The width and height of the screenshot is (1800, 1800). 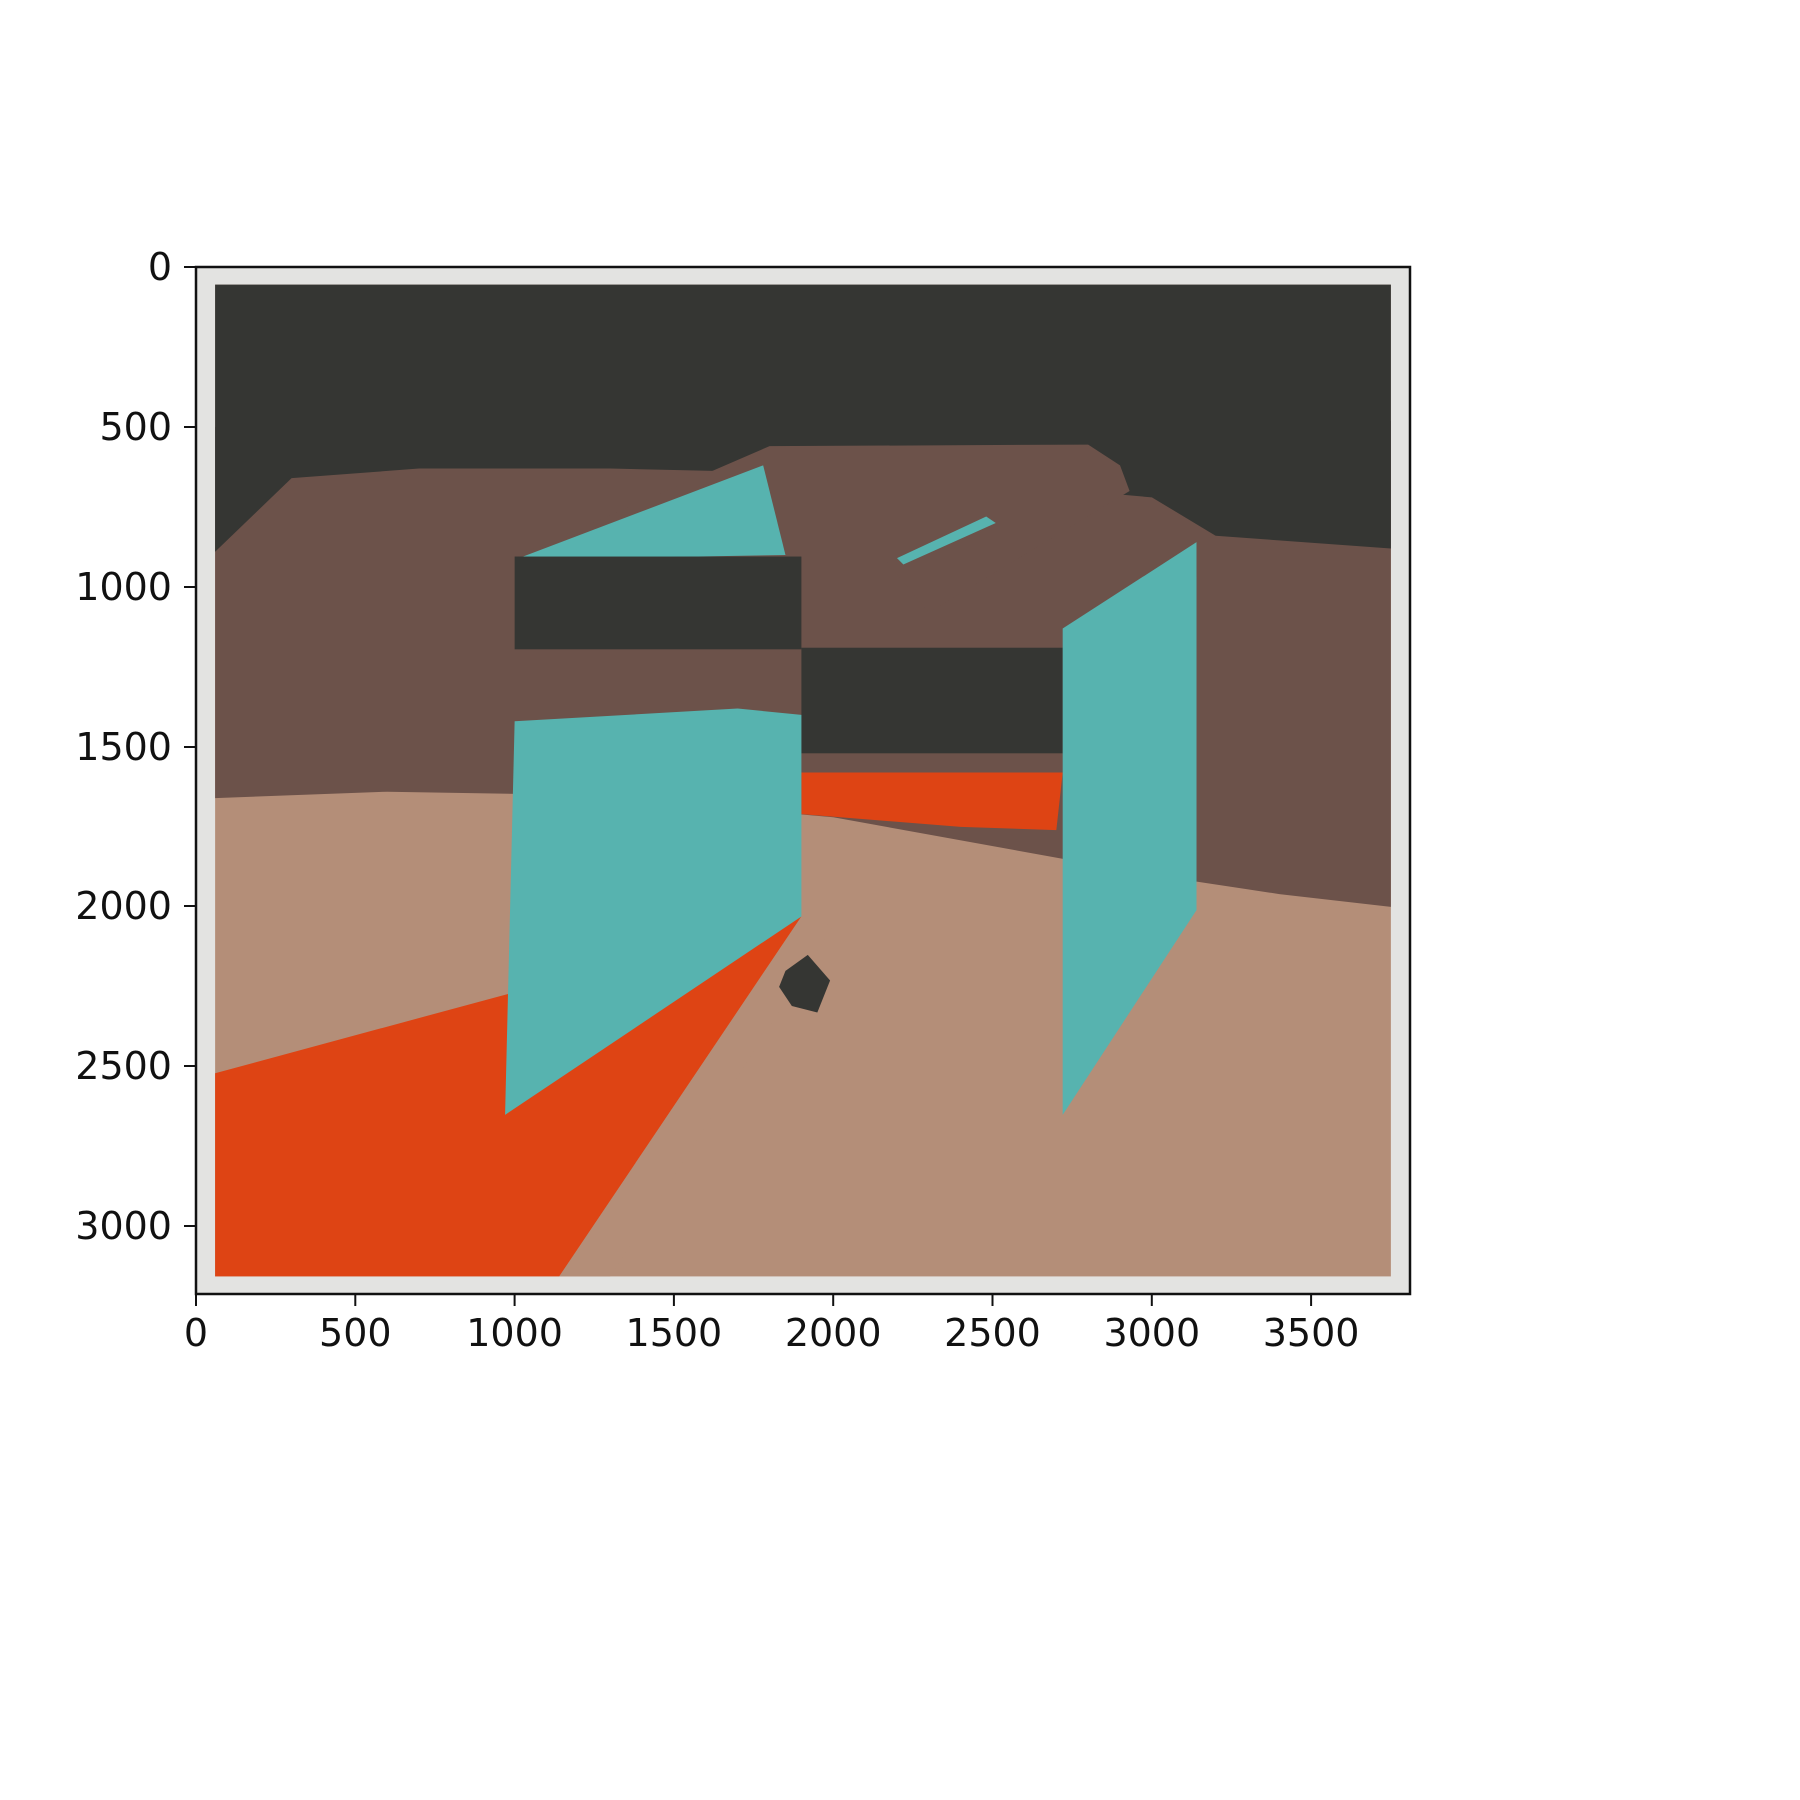 What do you see at coordinates (123, 587) in the screenshot?
I see `y-tick-label: 1000` at bounding box center [123, 587].